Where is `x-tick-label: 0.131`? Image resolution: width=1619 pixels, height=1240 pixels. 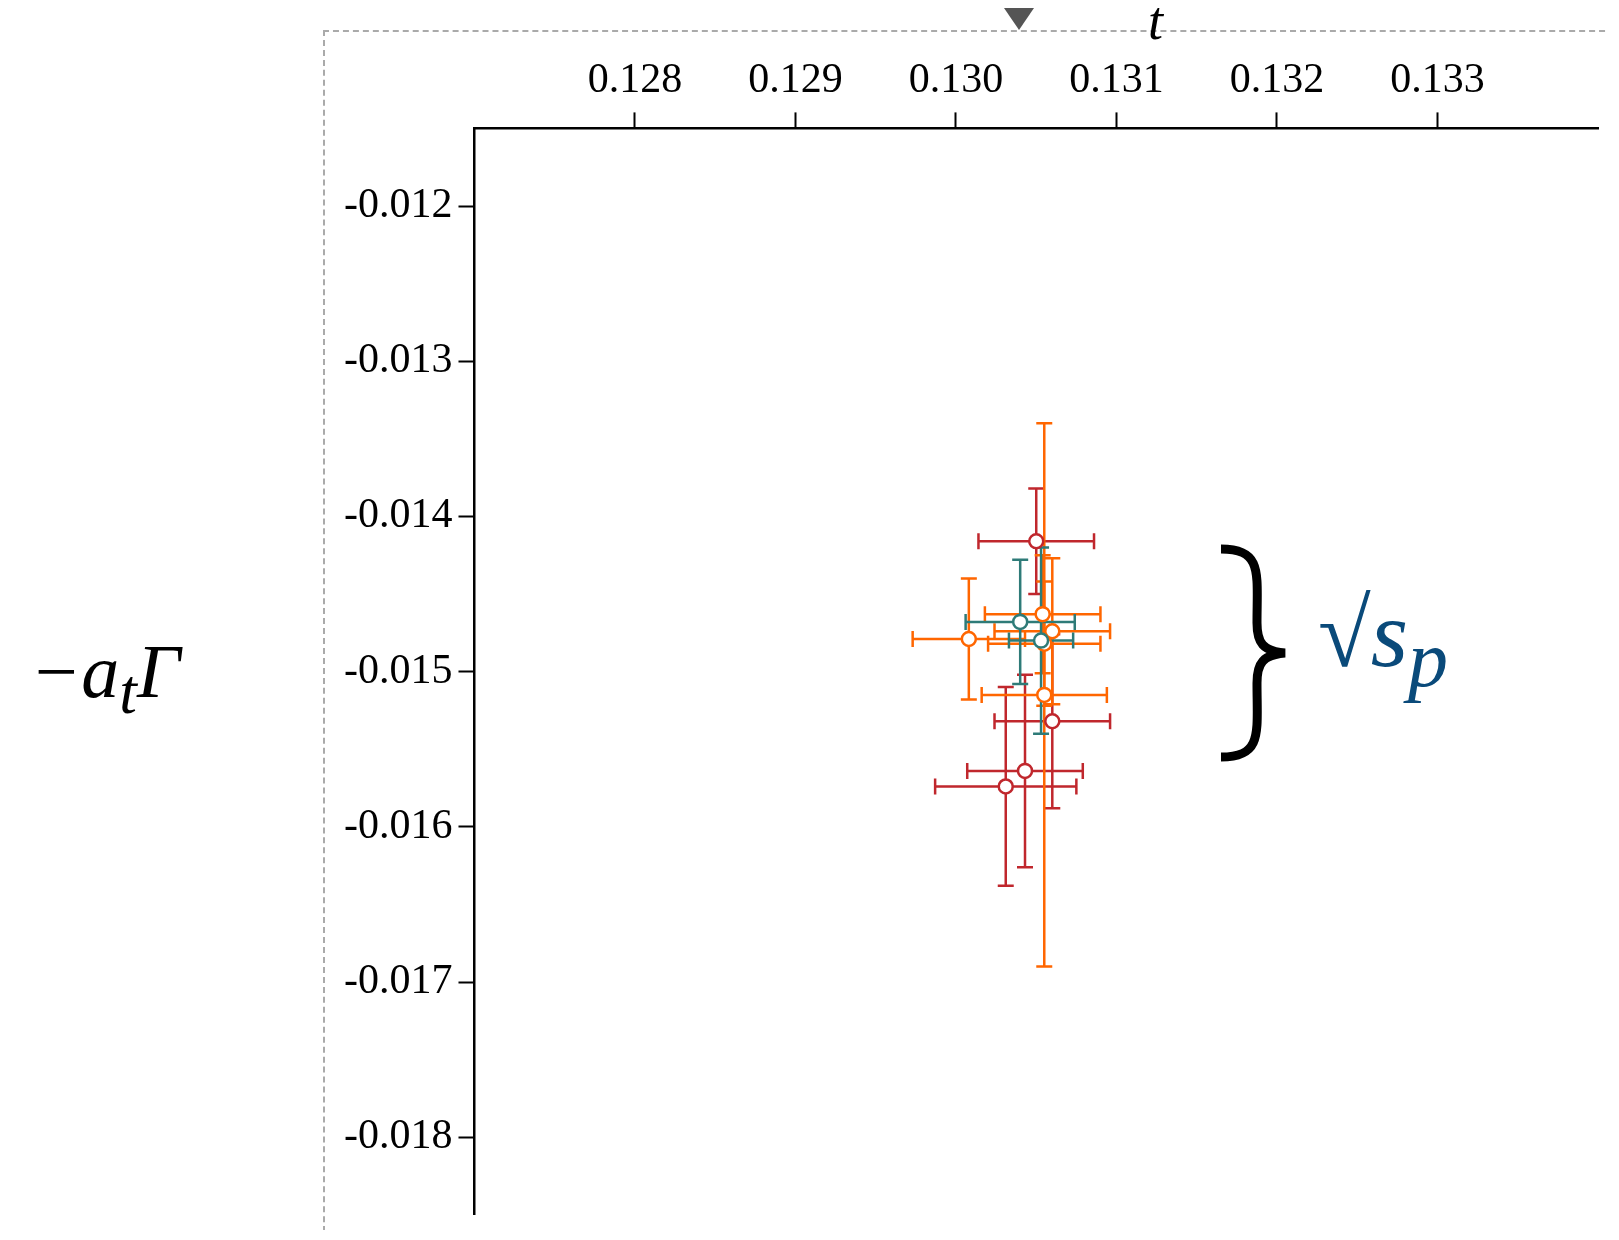 x-tick-label: 0.131 is located at coordinates (1116, 78).